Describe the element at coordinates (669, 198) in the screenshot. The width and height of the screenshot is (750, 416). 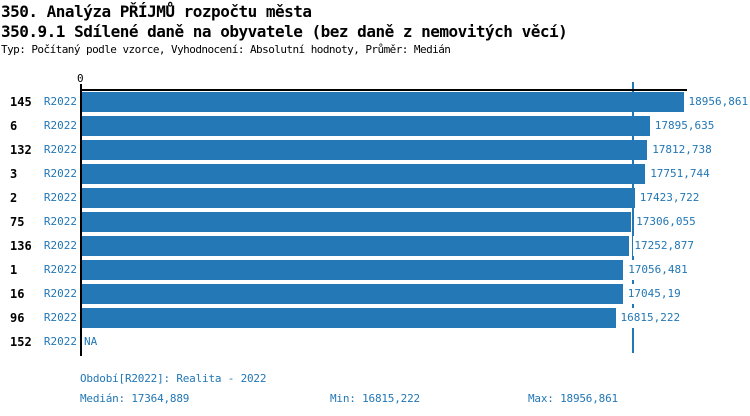
I see `bar-value-label: 17423,722` at that location.